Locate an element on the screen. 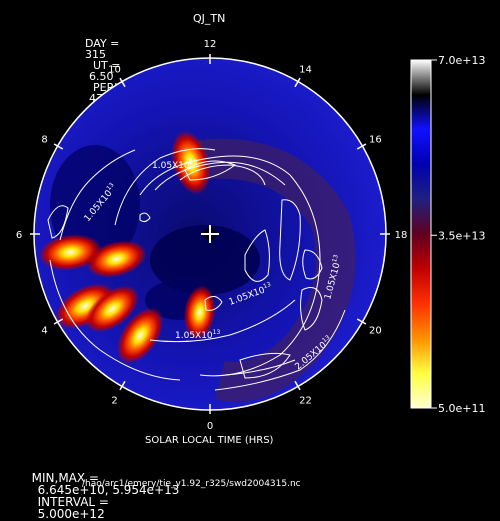  lt-tick-label: 14 is located at coordinates (305, 70).